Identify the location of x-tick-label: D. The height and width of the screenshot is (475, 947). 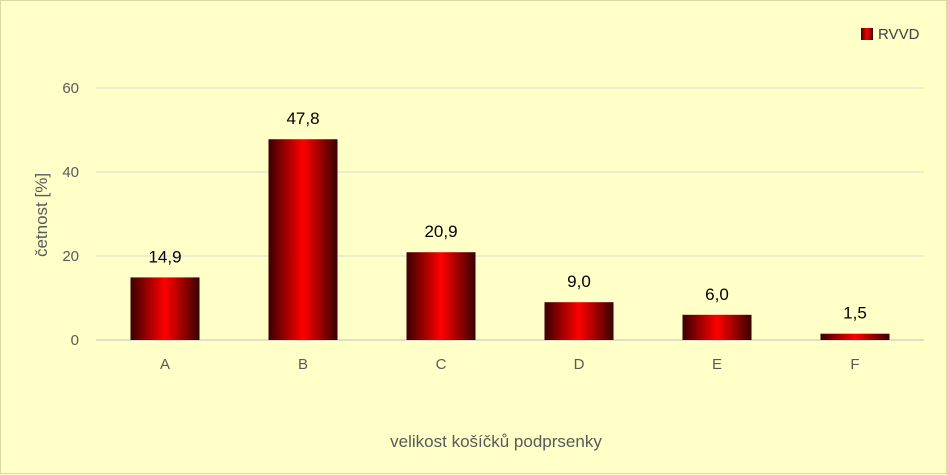
(579, 364).